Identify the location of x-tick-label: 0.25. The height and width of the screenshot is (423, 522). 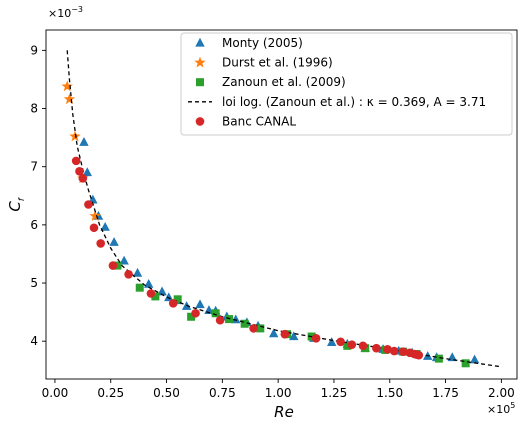
(110, 393).